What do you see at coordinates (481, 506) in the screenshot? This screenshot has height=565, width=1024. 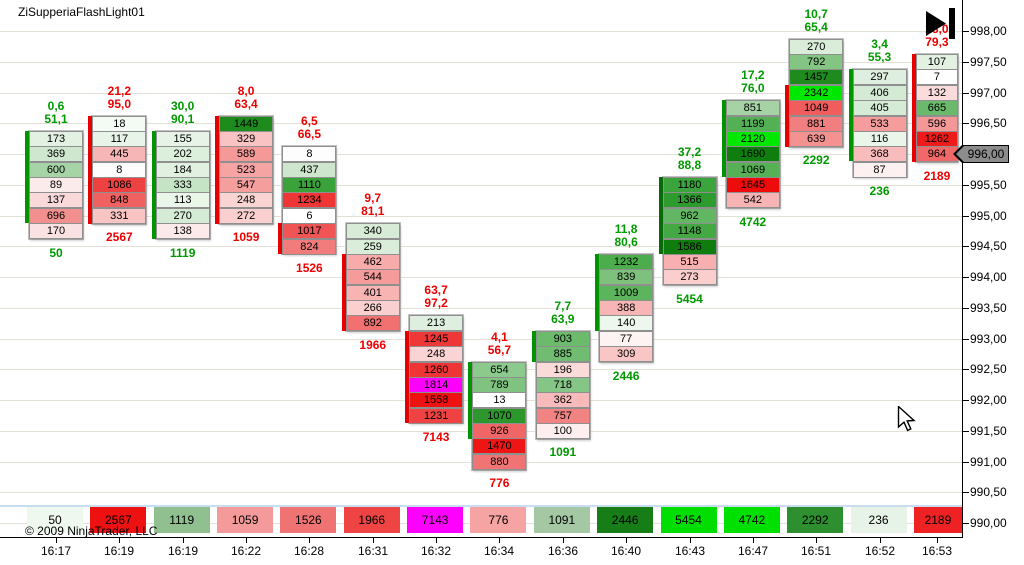 I see `panel-separator-line` at bounding box center [481, 506].